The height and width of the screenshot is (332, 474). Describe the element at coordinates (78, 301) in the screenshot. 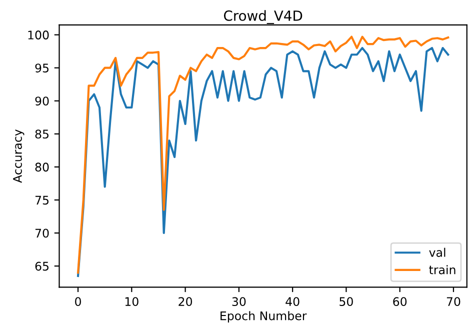

I see `x-tick-label: 0` at that location.